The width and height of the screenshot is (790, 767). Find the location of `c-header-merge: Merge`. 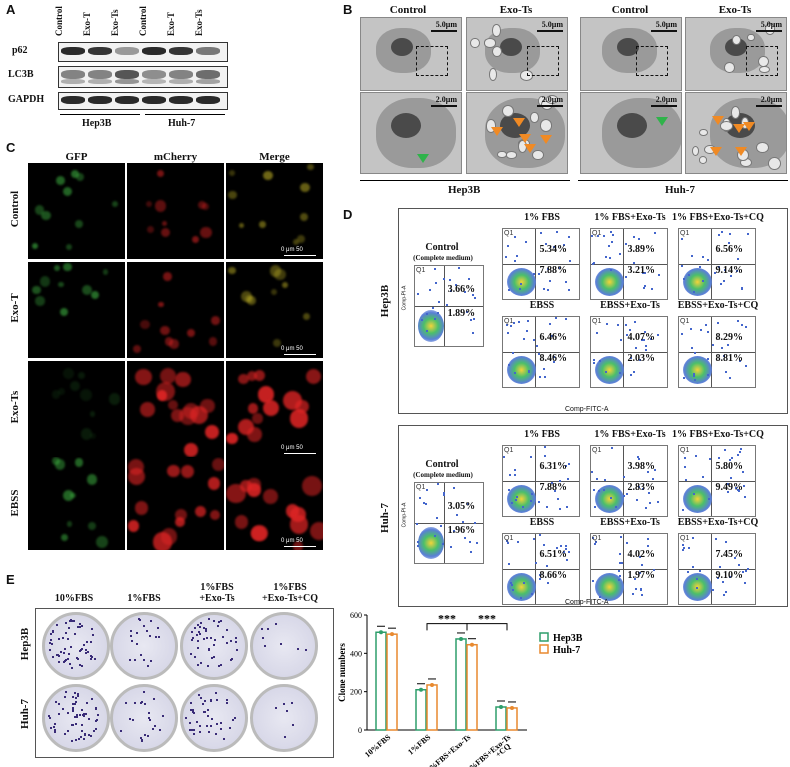

c-header-merge: Merge is located at coordinates (274, 157).